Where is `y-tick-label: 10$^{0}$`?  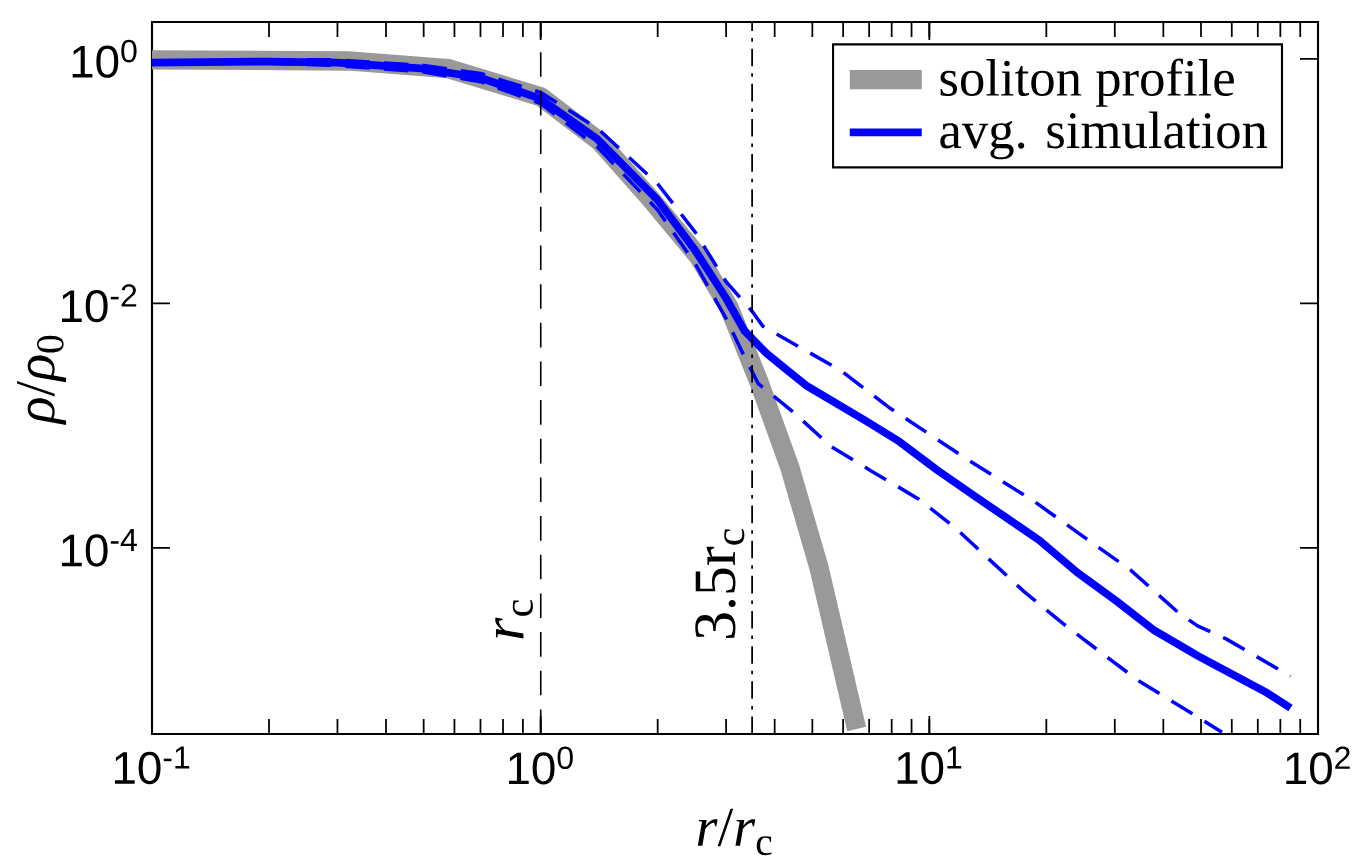 y-tick-label: 10$^{0}$ is located at coordinates (104, 58).